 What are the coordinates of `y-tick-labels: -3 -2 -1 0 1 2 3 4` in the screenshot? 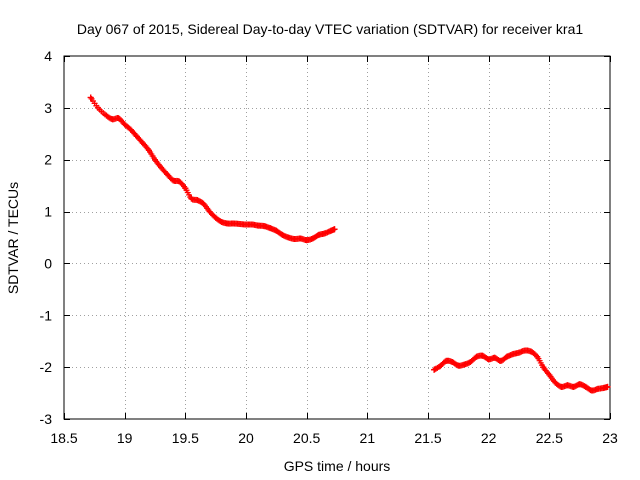 It's located at (46, 237).